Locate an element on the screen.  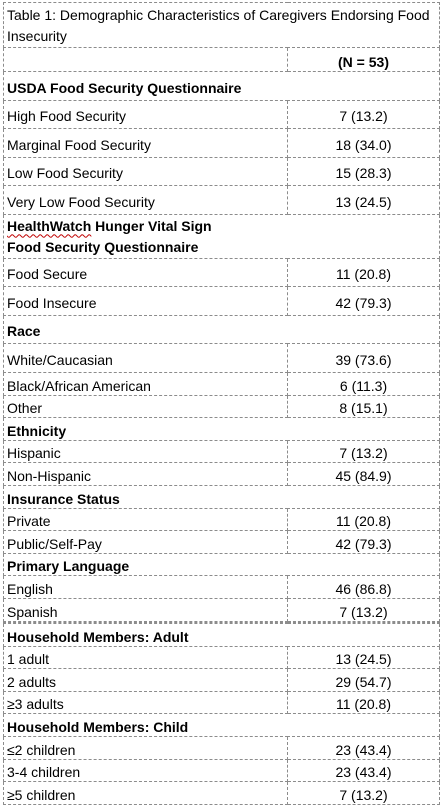
row-label: Spanish is located at coordinates (145, 610).